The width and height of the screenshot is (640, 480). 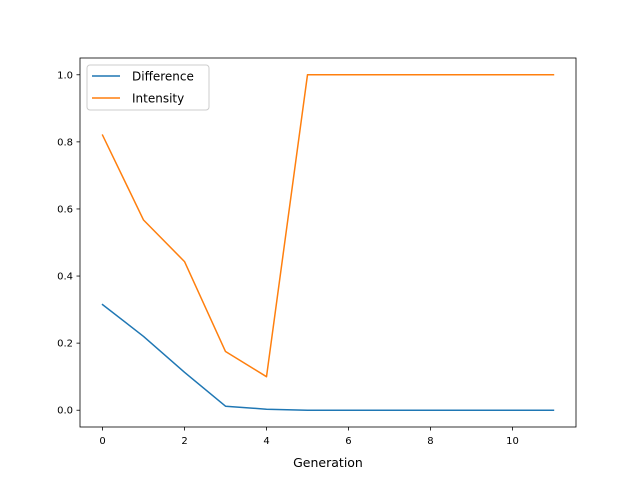 What do you see at coordinates (163, 77) in the screenshot?
I see `legend-label-difference: Difference` at bounding box center [163, 77].